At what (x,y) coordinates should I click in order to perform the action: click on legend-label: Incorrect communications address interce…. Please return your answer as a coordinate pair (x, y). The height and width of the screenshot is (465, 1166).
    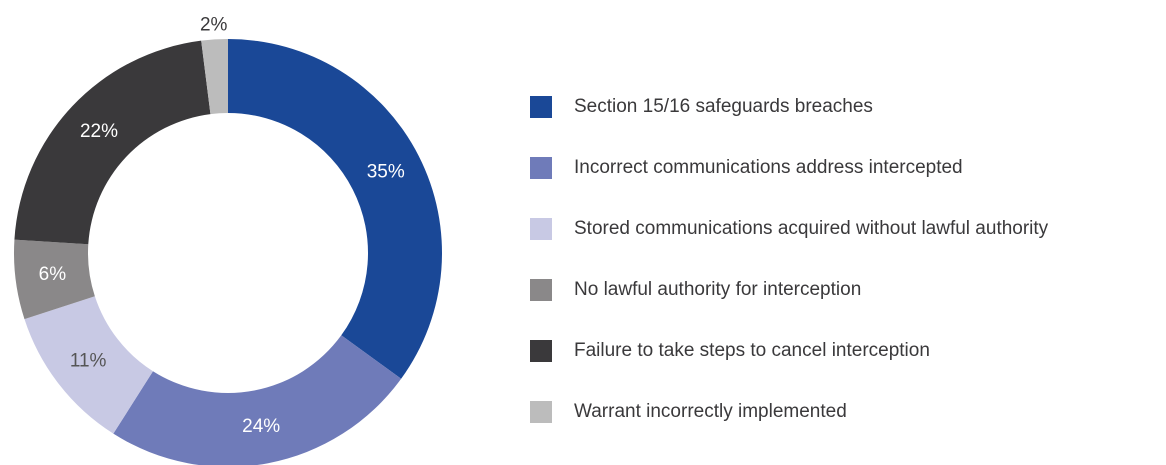
    Looking at the image, I should click on (768, 167).